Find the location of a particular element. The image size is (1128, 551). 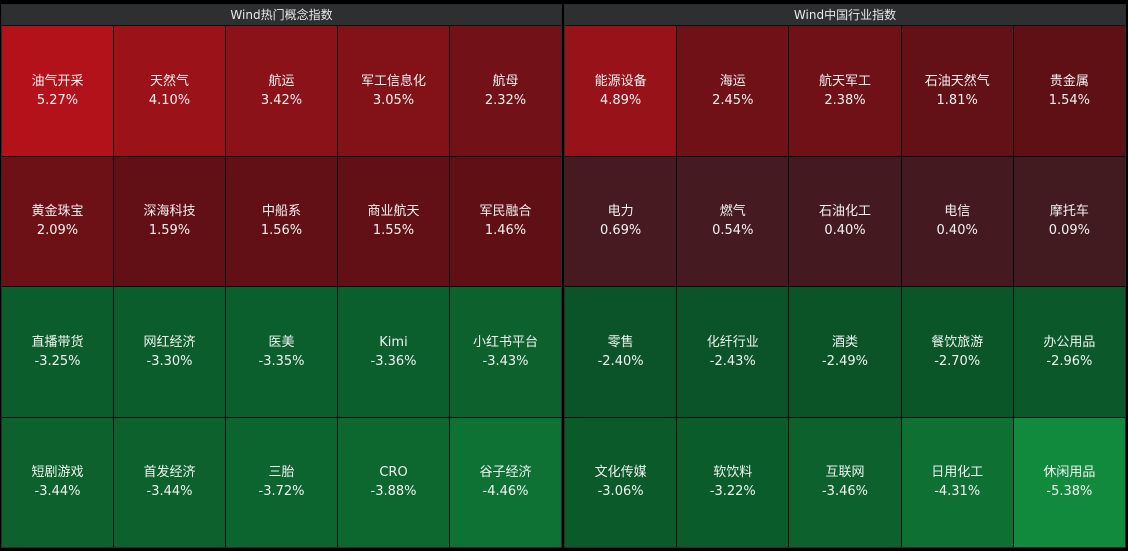

heatmap-tile: 短剧游戏 -3.44% is located at coordinates (57, 482).